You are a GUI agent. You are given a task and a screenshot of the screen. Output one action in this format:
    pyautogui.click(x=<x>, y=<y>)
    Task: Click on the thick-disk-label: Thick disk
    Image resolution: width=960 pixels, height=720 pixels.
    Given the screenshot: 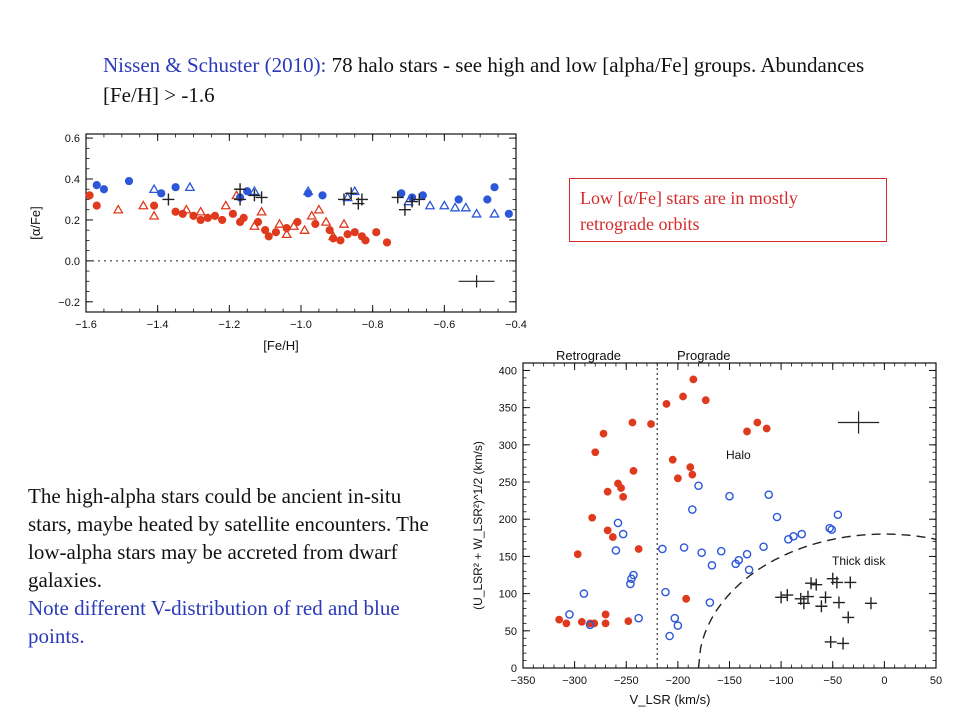 What is the action you would take?
    pyautogui.click(x=859, y=561)
    